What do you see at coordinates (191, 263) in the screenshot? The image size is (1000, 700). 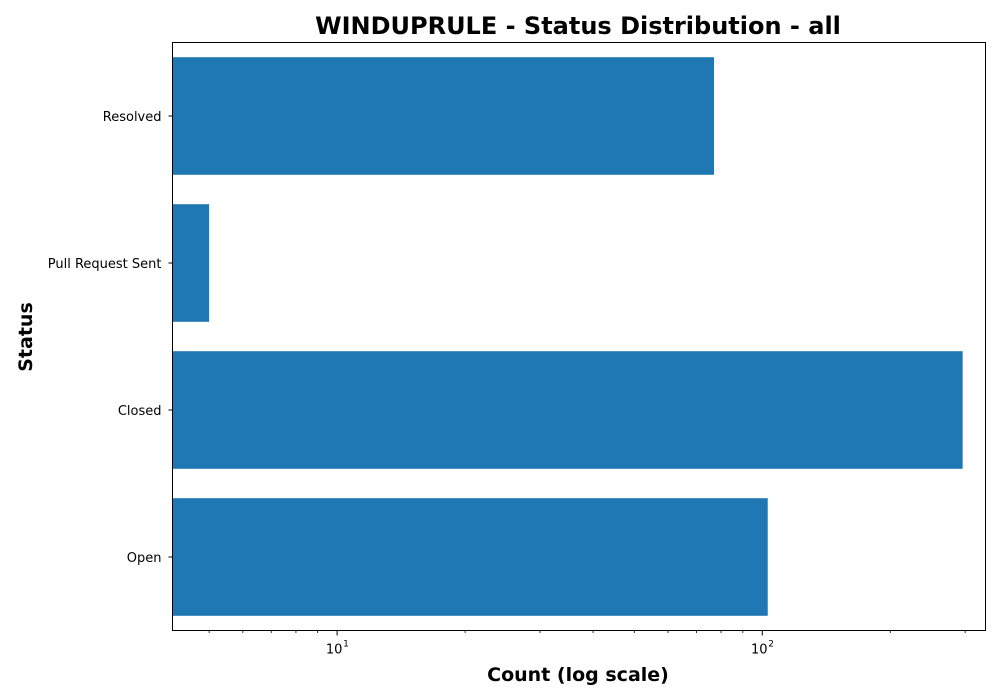 I see `bar-pull-request-sent` at bounding box center [191, 263].